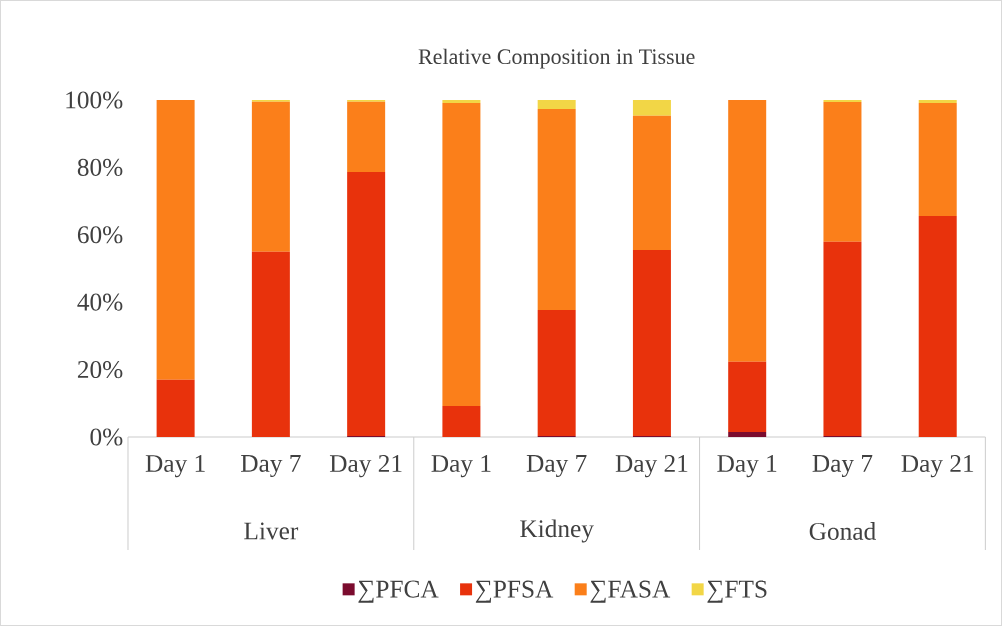 The image size is (1002, 626). What do you see at coordinates (557, 531) in the screenshot?
I see `text: Kidney` at bounding box center [557, 531].